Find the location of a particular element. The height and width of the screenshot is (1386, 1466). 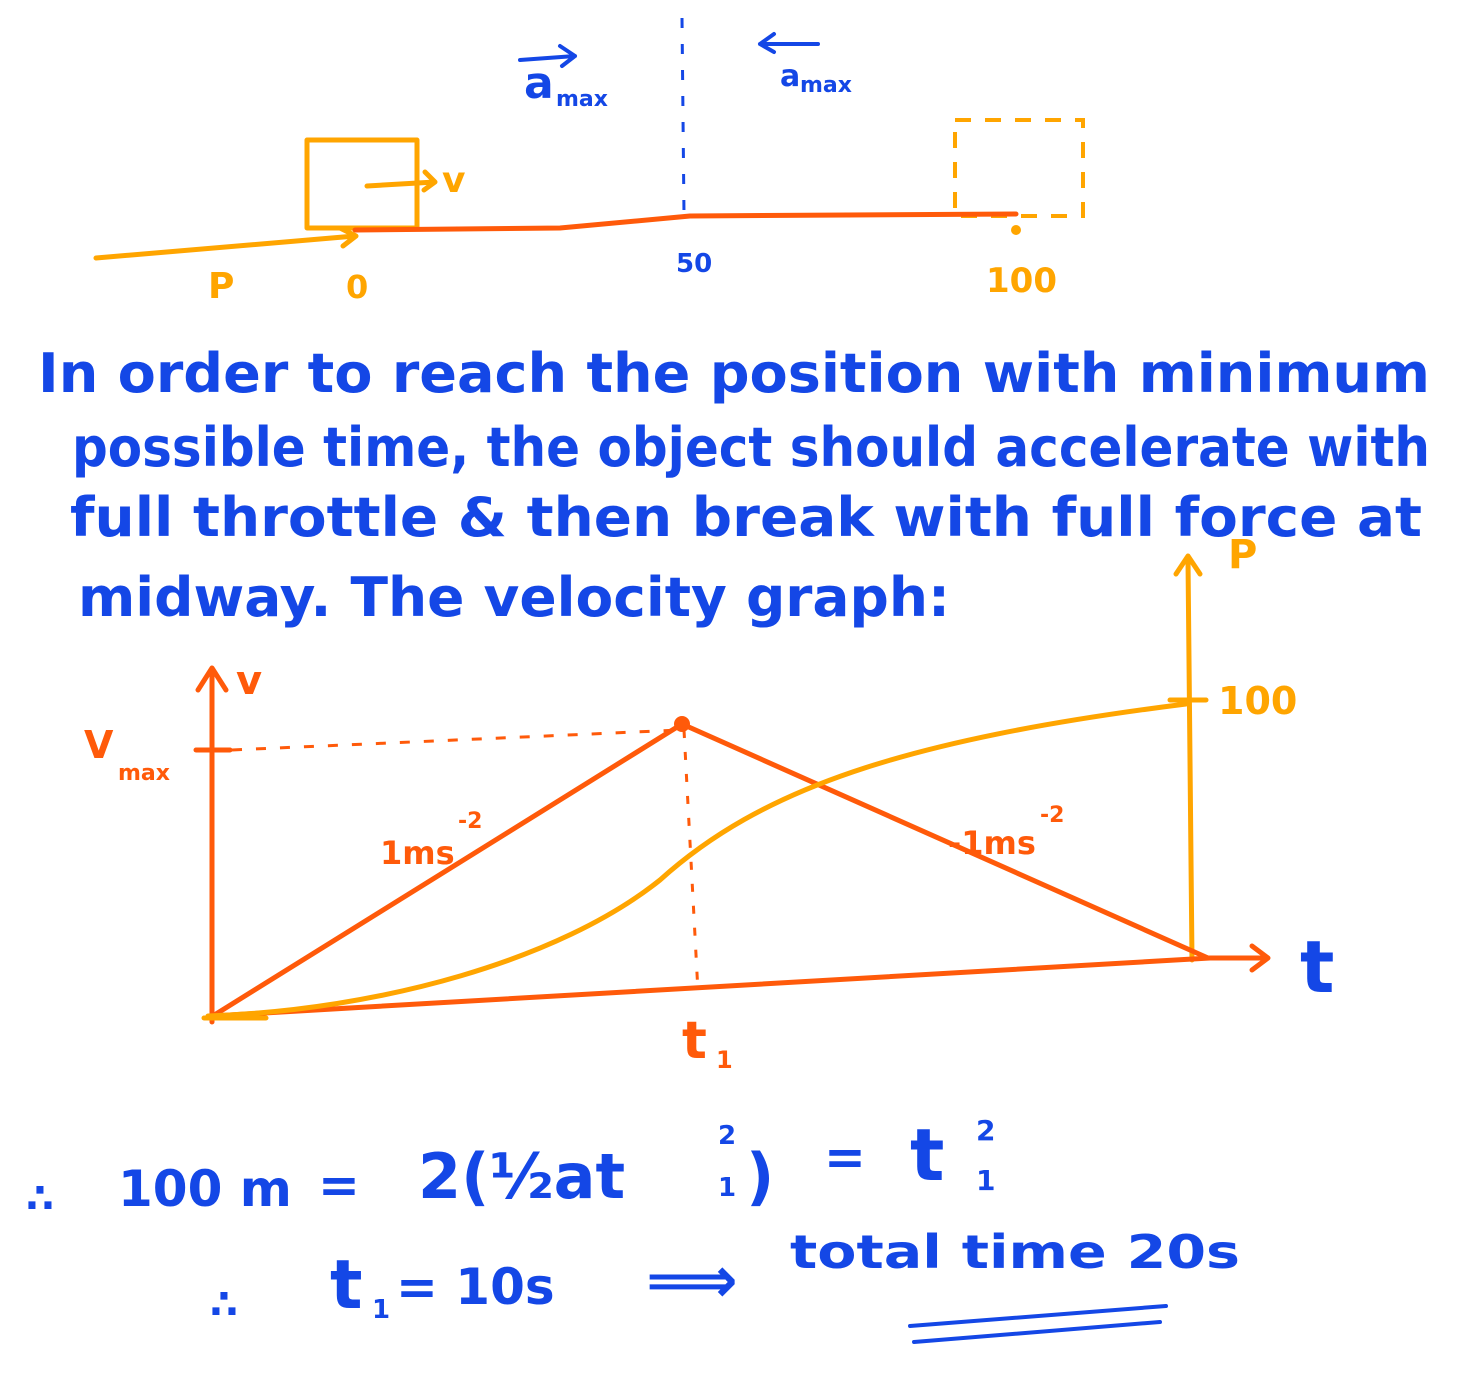

end-dot is located at coordinates (1016, 230).